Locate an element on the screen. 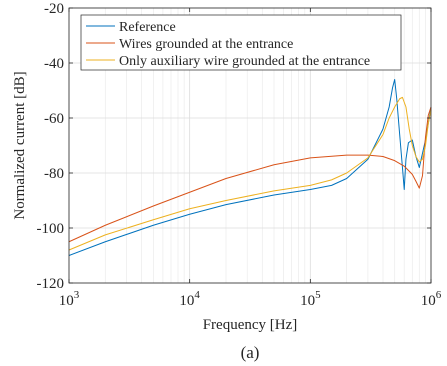 This screenshot has width=447, height=366. x-tick-label: 10⁶ is located at coordinates (431, 299).